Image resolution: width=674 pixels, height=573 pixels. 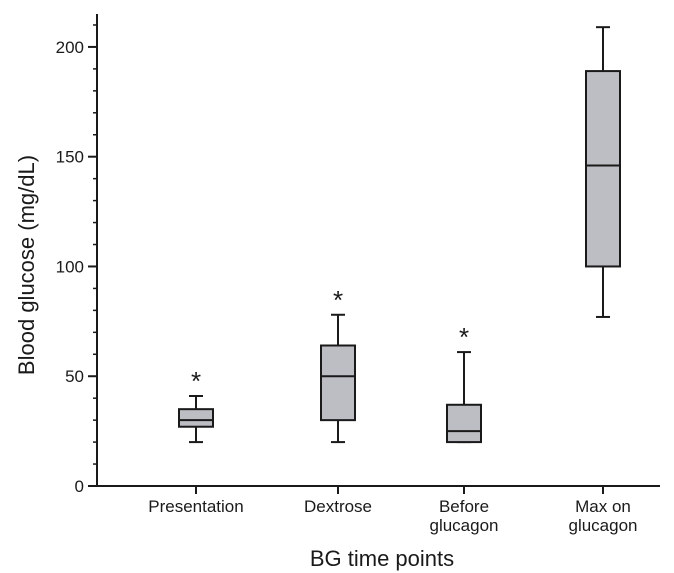 What do you see at coordinates (70, 47) in the screenshot?
I see `y-tick-label: 200` at bounding box center [70, 47].